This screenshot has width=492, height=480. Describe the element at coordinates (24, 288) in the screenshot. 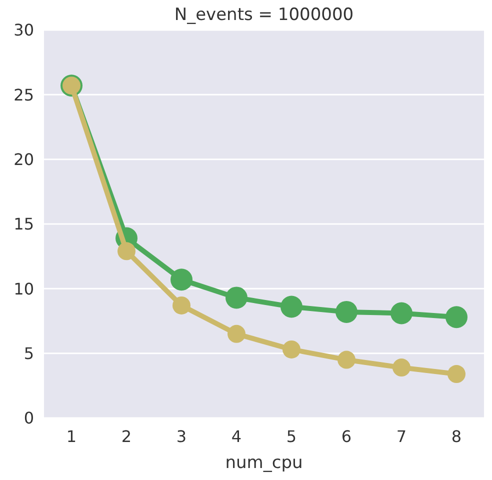

I see `y-tick-label: 10` at that location.